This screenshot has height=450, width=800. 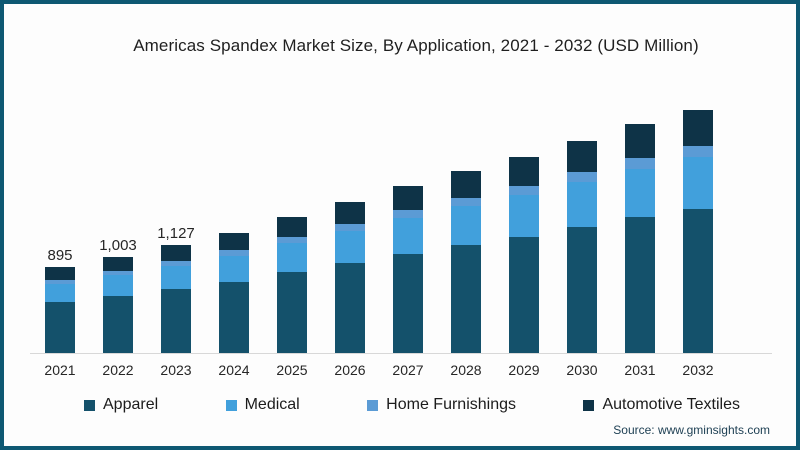 What do you see at coordinates (350, 370) in the screenshot?
I see `x-axis-label-2026: 2026` at bounding box center [350, 370].